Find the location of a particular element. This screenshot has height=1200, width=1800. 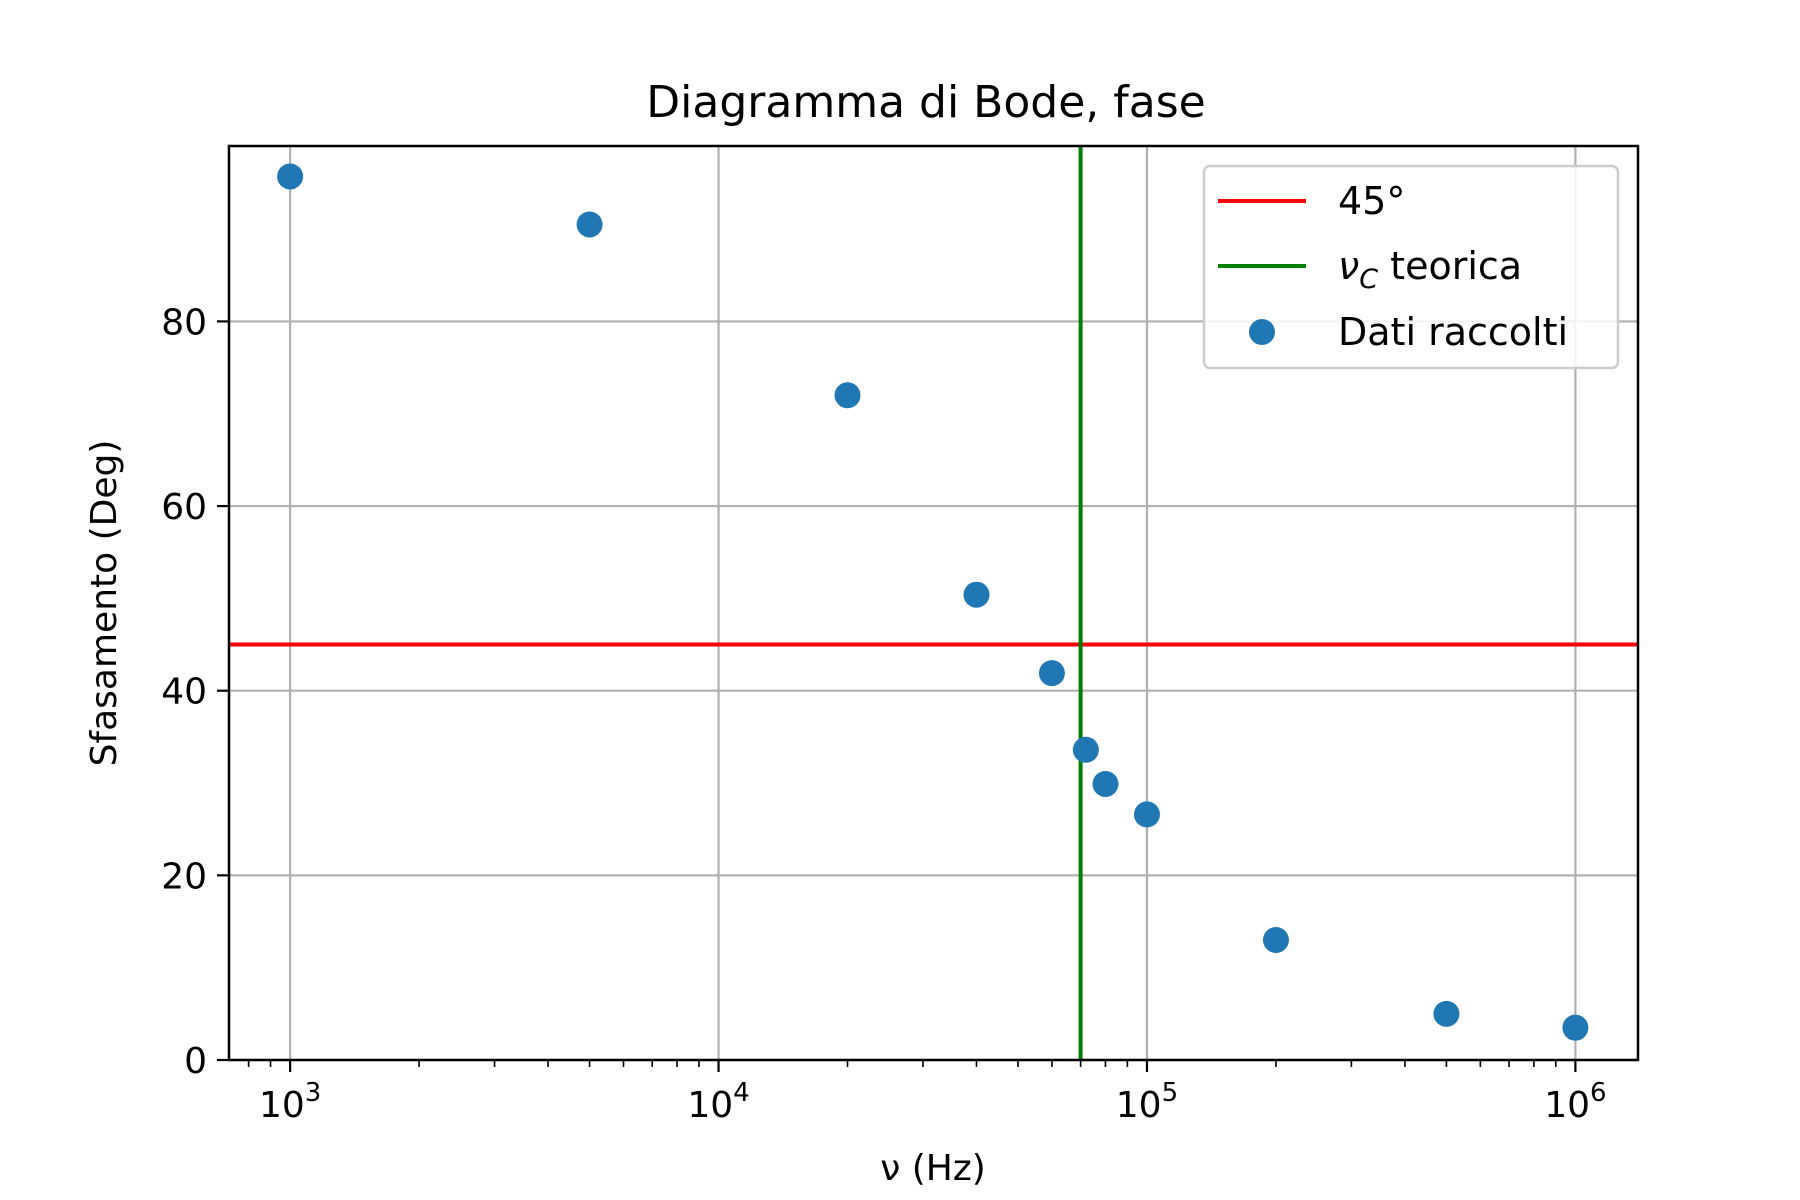

x-tick-label: 10³ is located at coordinates (290, 1102).